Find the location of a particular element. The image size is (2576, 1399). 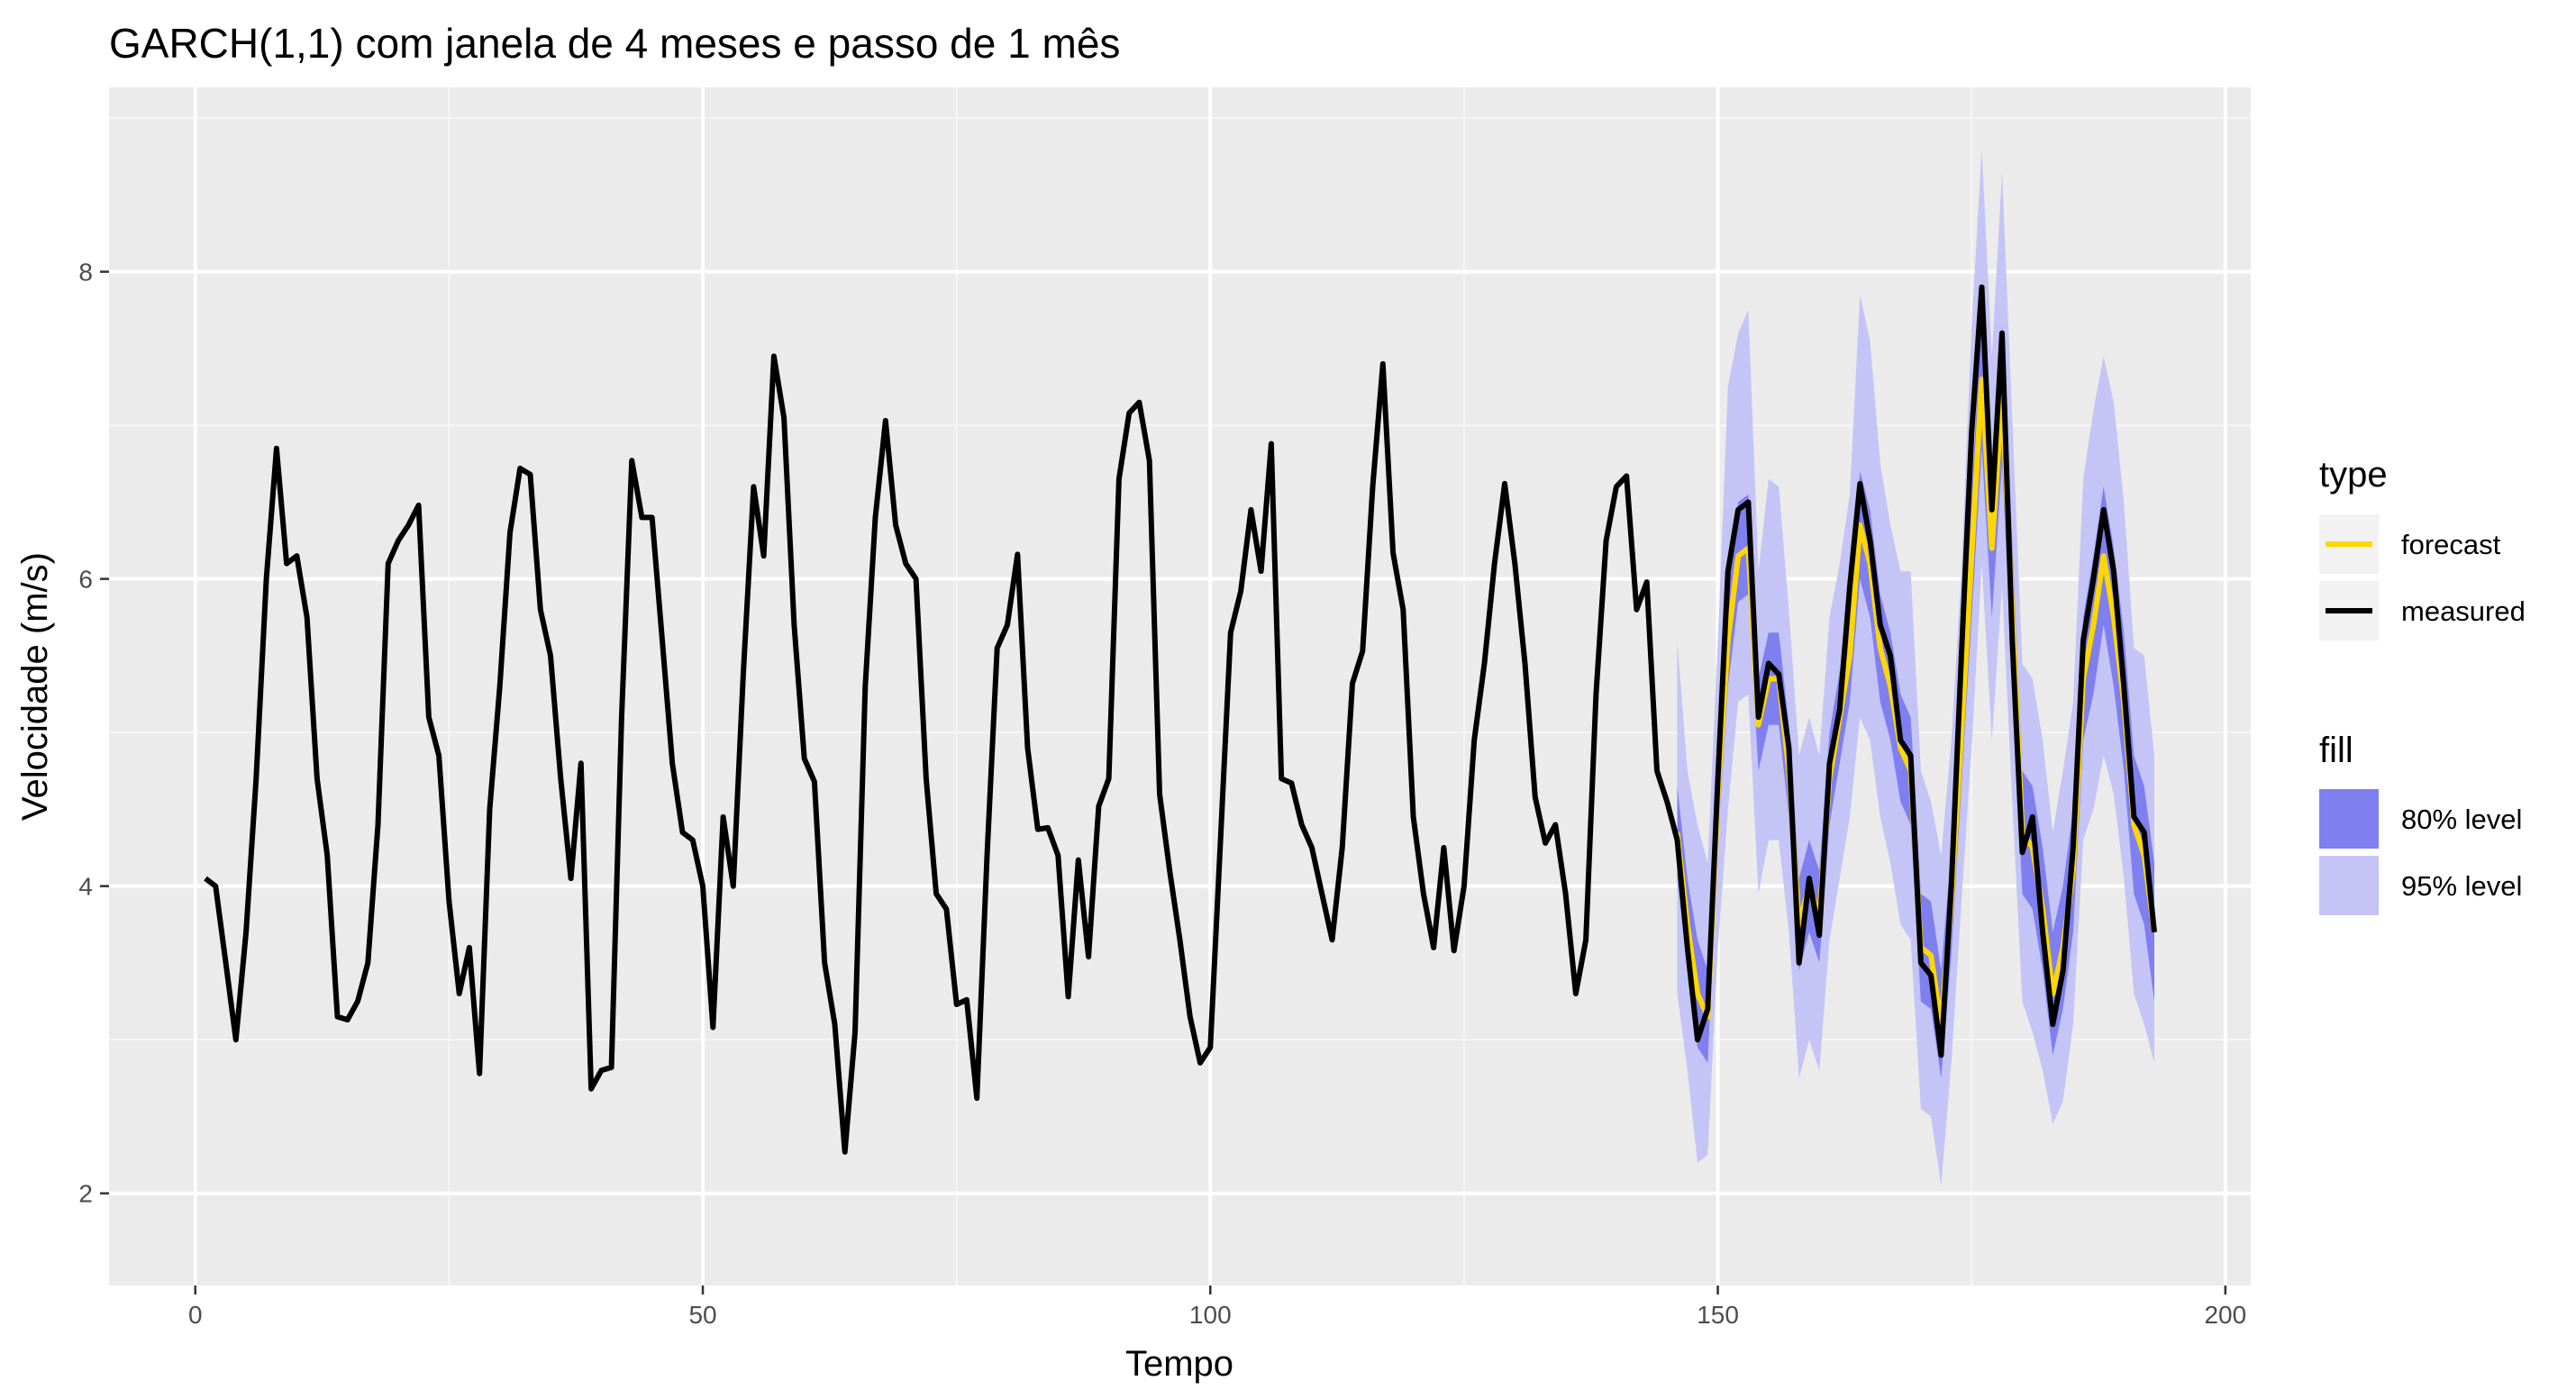

legend-label-80-level: 80% level is located at coordinates (2461, 819).